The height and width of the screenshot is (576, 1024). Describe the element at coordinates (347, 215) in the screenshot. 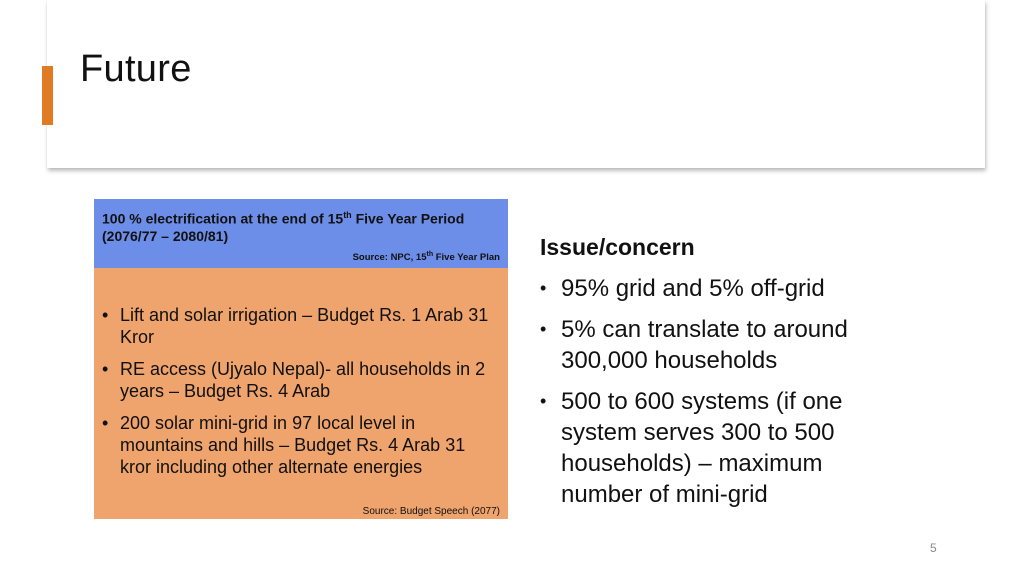

I see `target-heading-sup: th` at that location.